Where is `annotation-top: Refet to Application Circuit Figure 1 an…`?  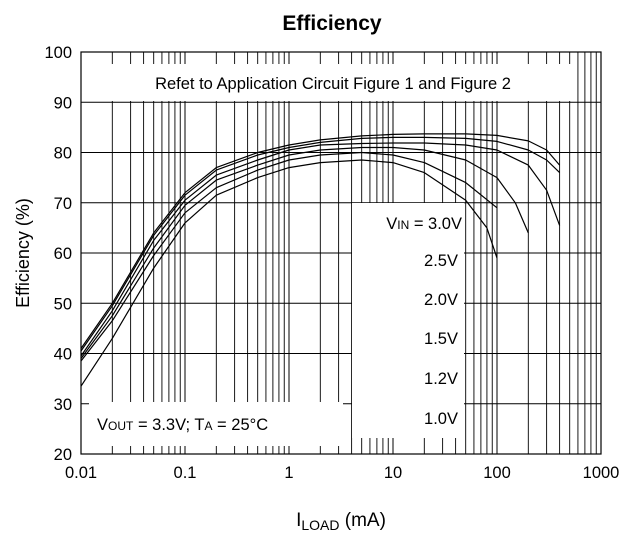
annotation-top: Refet to Application Circuit Figure 1 an… is located at coordinates (333, 84).